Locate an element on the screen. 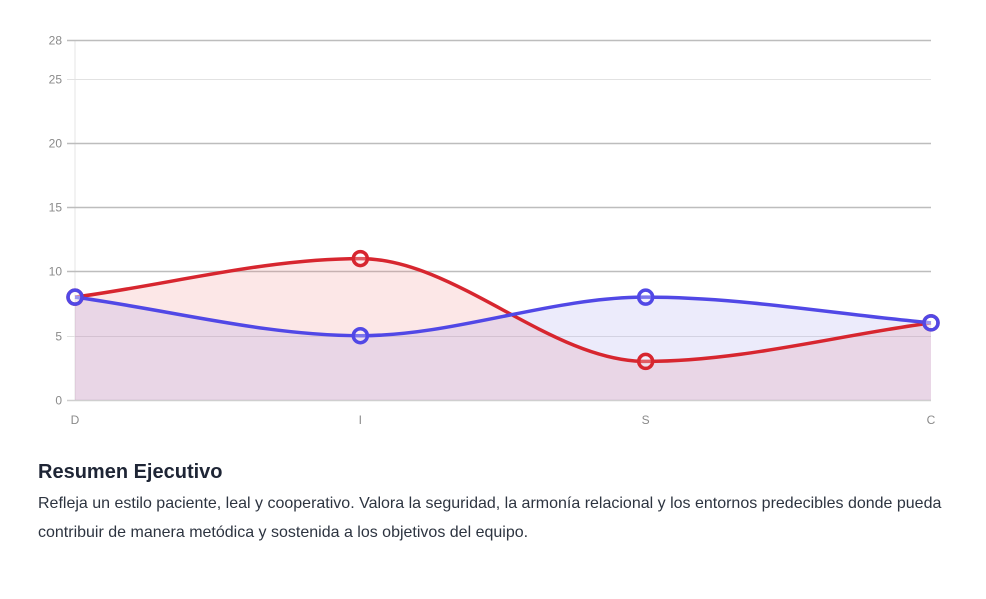 Image resolution: width=986 pixels, height=599 pixels. x-tick-label: I is located at coordinates (360, 420).